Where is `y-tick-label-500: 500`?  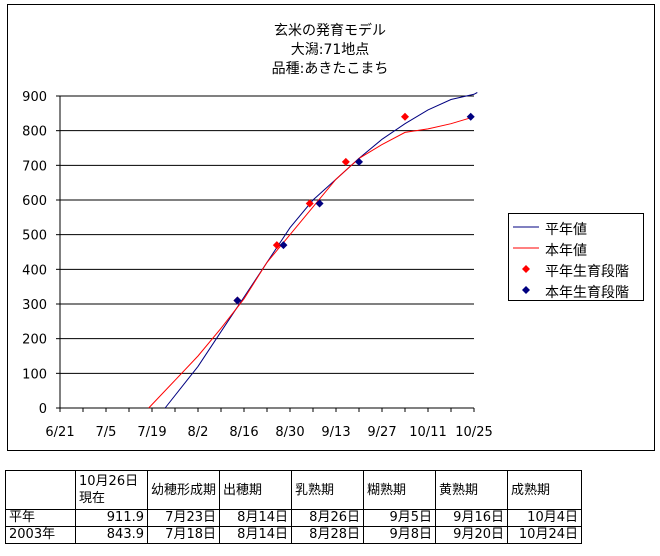
y-tick-label-500: 500 is located at coordinates (34, 236).